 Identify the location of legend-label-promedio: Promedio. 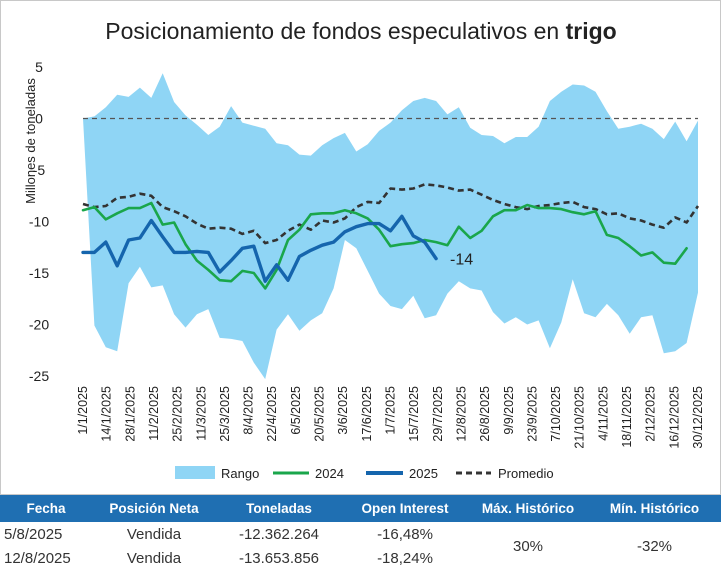
(526, 473).